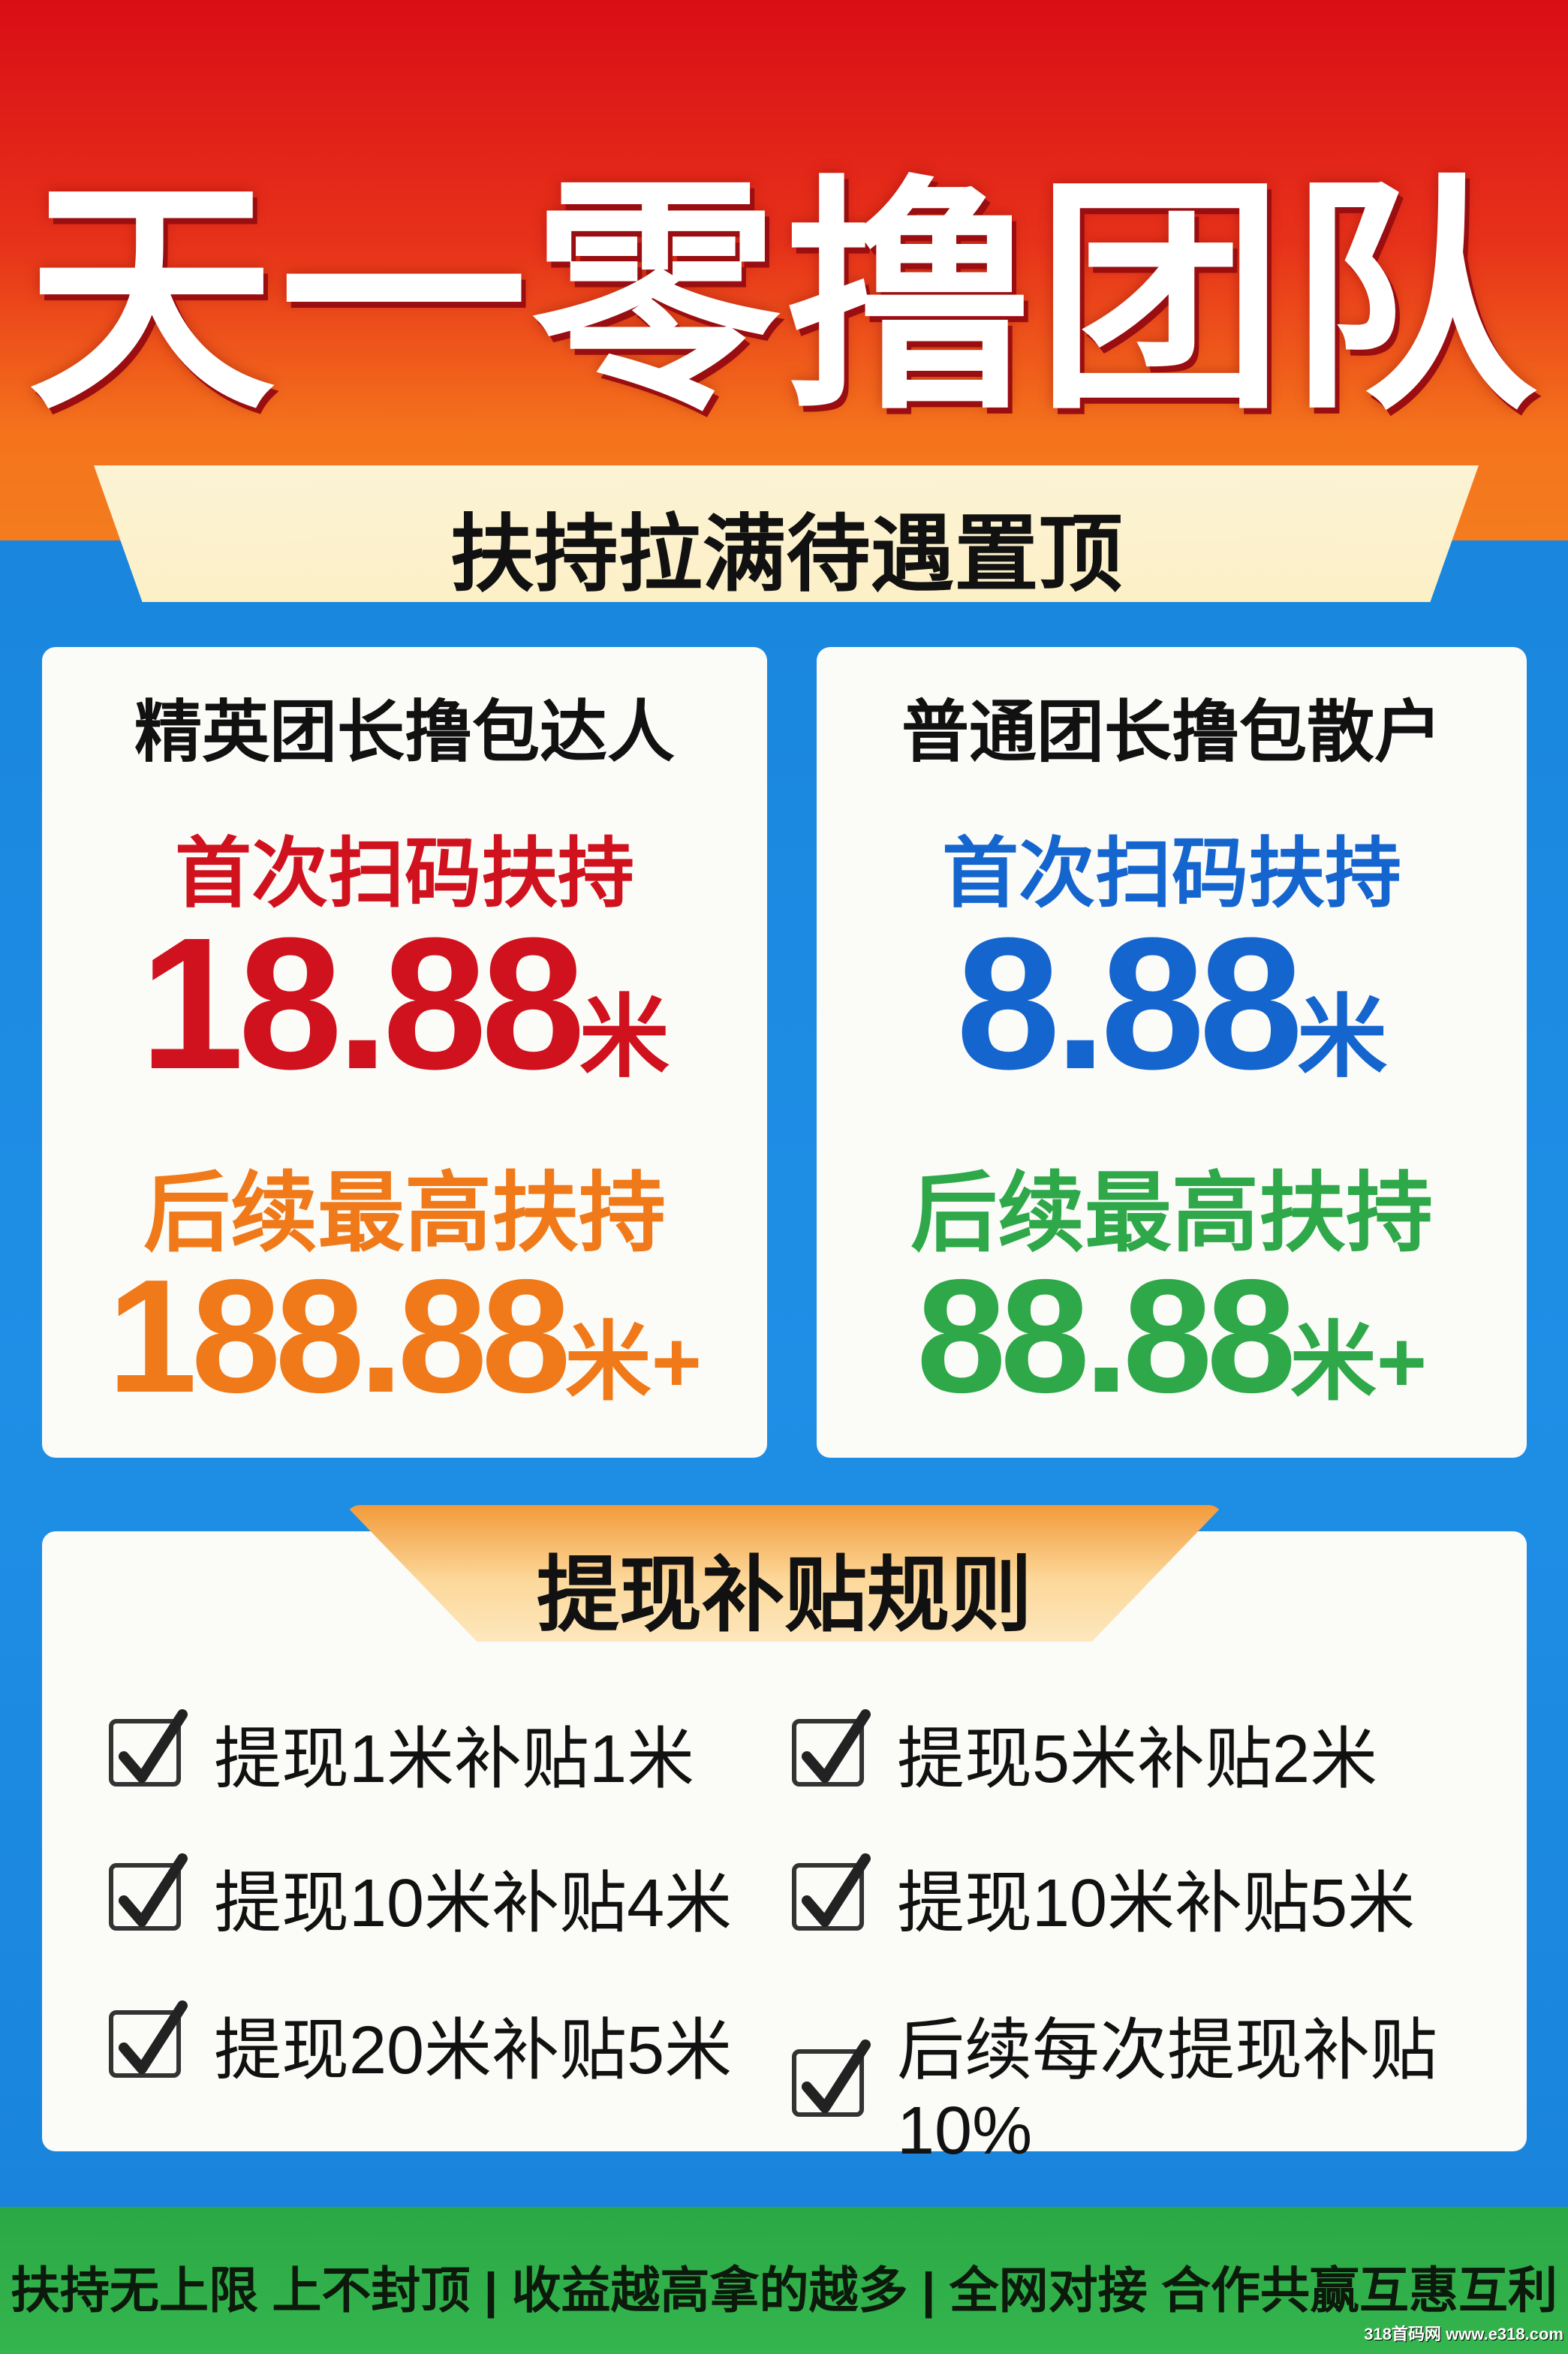 The image size is (1568, 2354). Describe the element at coordinates (1106, 1335) in the screenshot. I see `later-value: 88.88` at that location.